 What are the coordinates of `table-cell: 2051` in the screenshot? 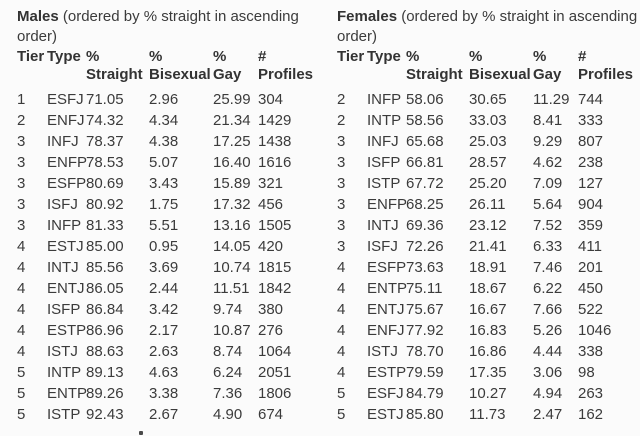 It's located at (275, 372).